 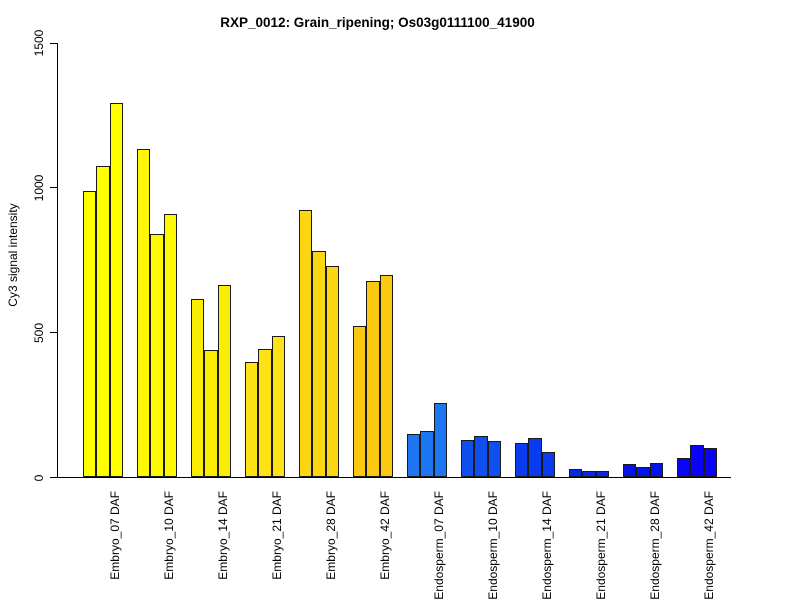 I want to click on x-tick-label: Endosperm_10 DAF, so click(x=492, y=545).